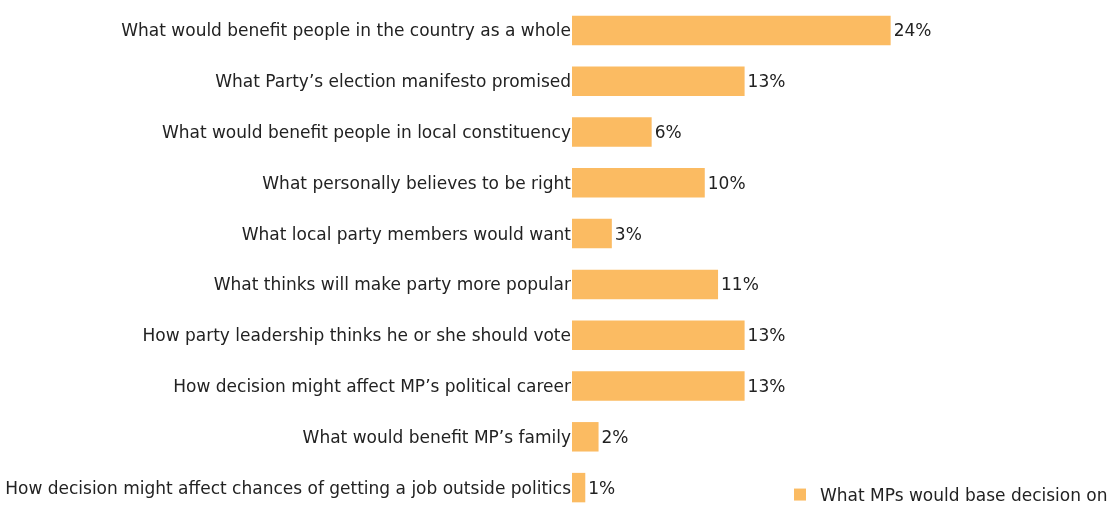  What do you see at coordinates (392, 284) in the screenshot?
I see `y-tick-label: What thinks will make party more popular` at bounding box center [392, 284].